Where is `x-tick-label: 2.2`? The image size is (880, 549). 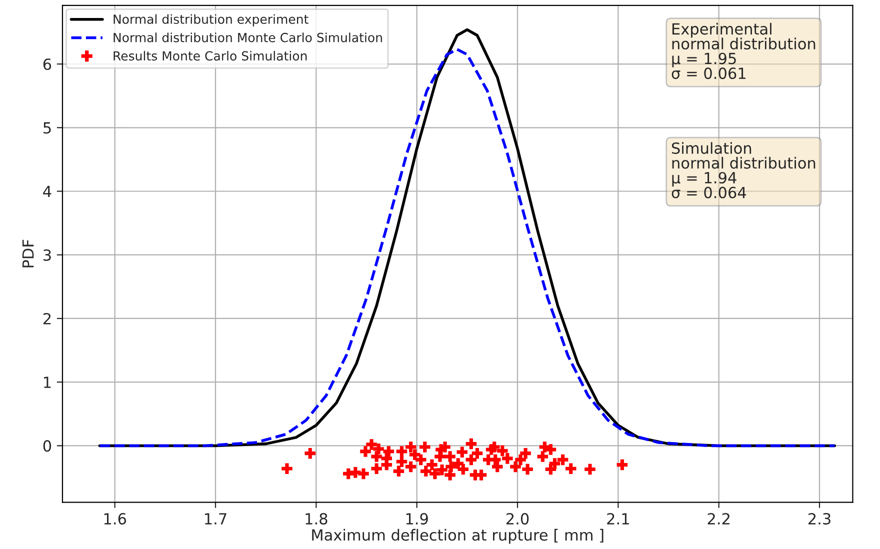
x-tick-label: 2.2 is located at coordinates (719, 518).